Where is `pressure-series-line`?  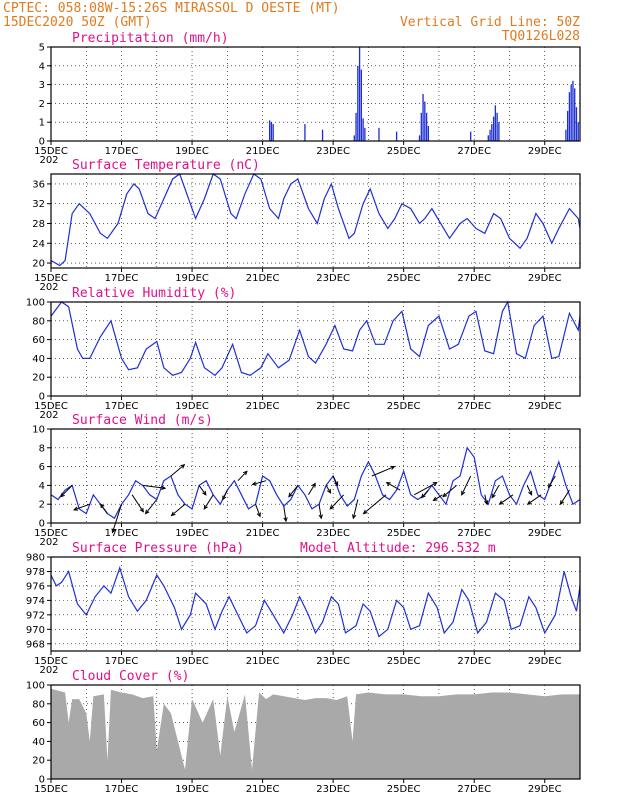 pressure-series-line is located at coordinates (315, 601).